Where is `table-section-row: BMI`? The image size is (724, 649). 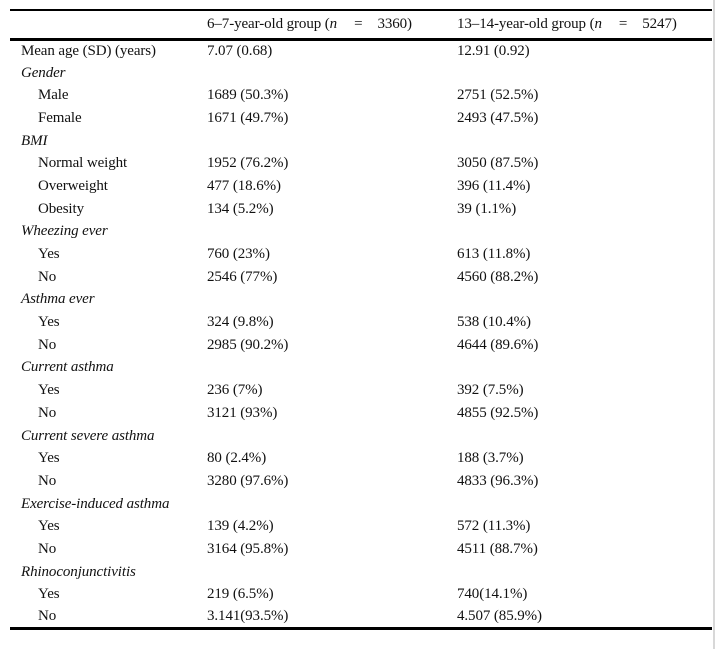
table-section-row: BMI is located at coordinates (361, 141).